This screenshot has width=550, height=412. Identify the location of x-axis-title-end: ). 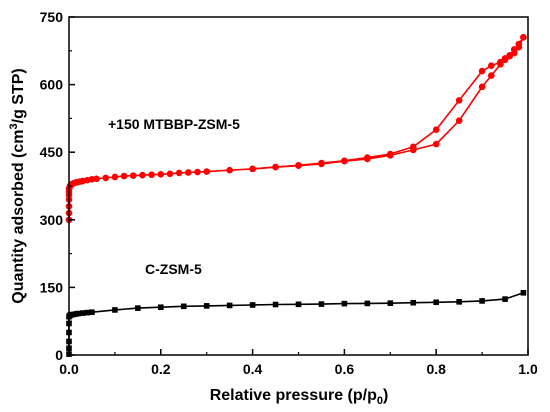
(385, 395).